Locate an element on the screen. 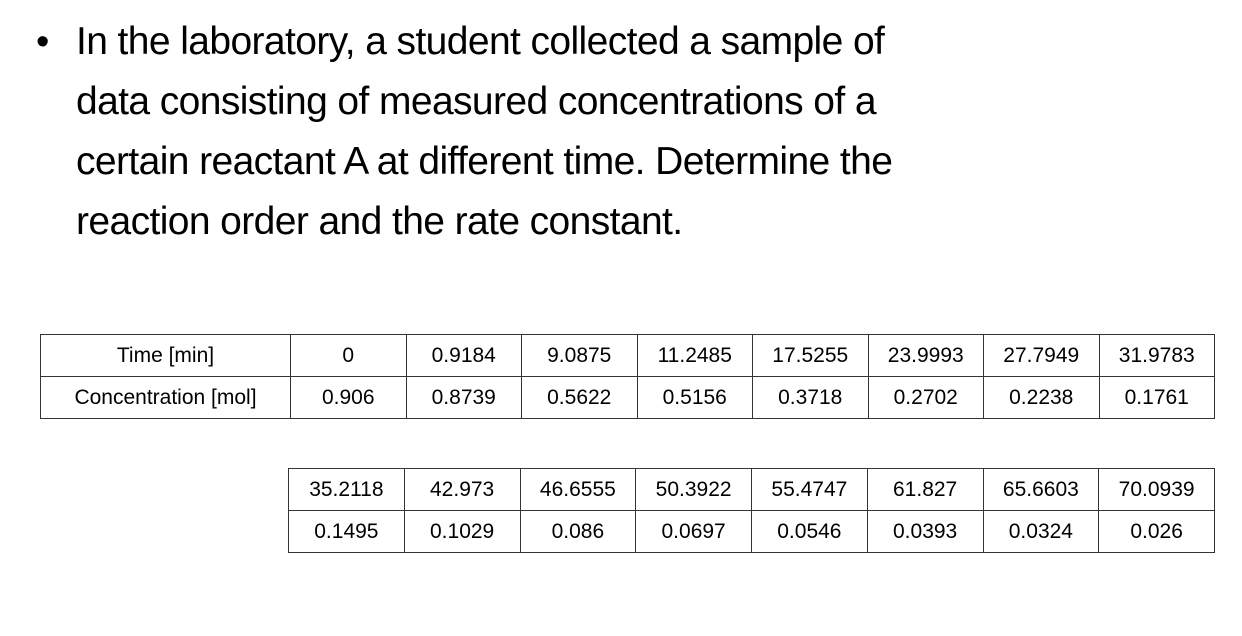  table-cell: 0.086 is located at coordinates (578, 531).